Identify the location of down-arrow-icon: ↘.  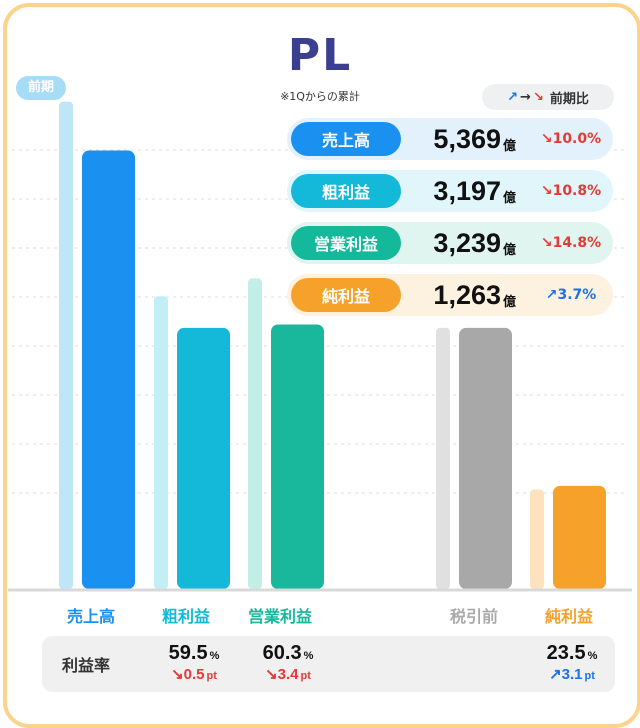
(538, 97).